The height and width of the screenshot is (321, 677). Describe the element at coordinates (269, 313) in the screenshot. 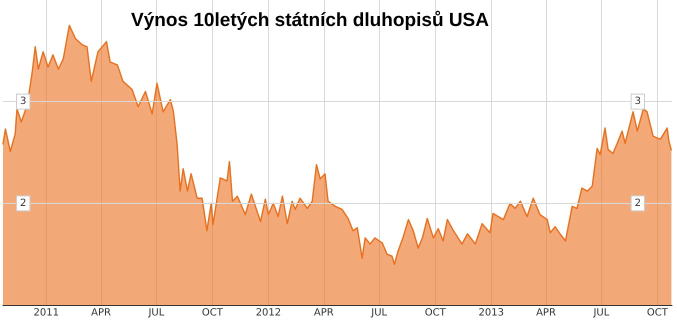

I see `x-tick-label: 2012` at that location.